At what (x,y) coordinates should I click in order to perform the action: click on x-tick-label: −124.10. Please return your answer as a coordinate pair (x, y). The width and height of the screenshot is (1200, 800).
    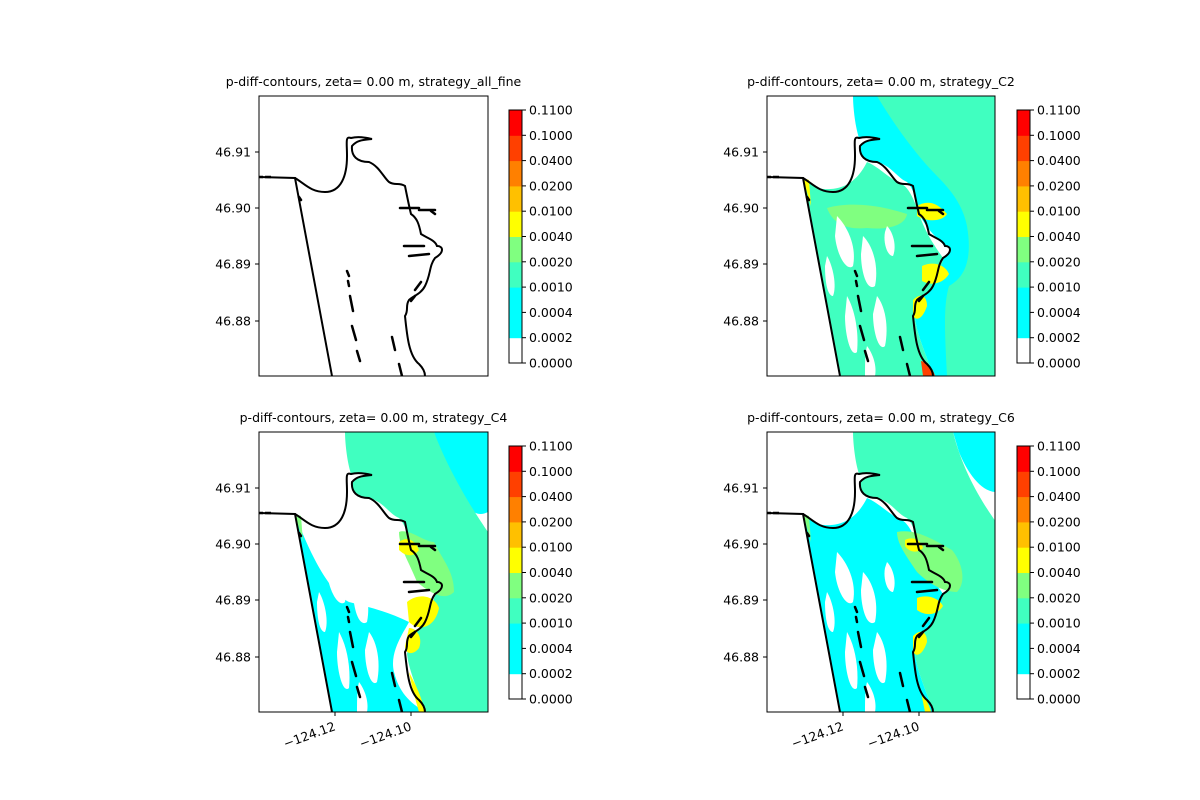
    Looking at the image, I should click on (385, 734).